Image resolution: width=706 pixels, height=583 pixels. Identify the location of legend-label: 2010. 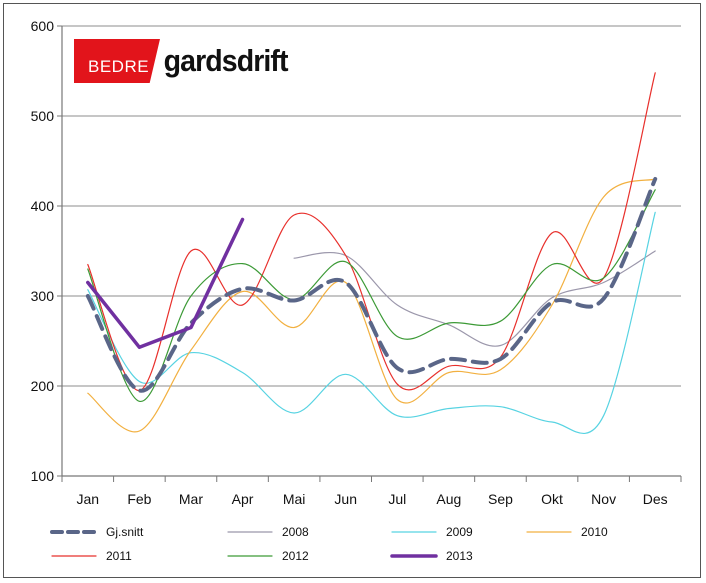
(594, 532).